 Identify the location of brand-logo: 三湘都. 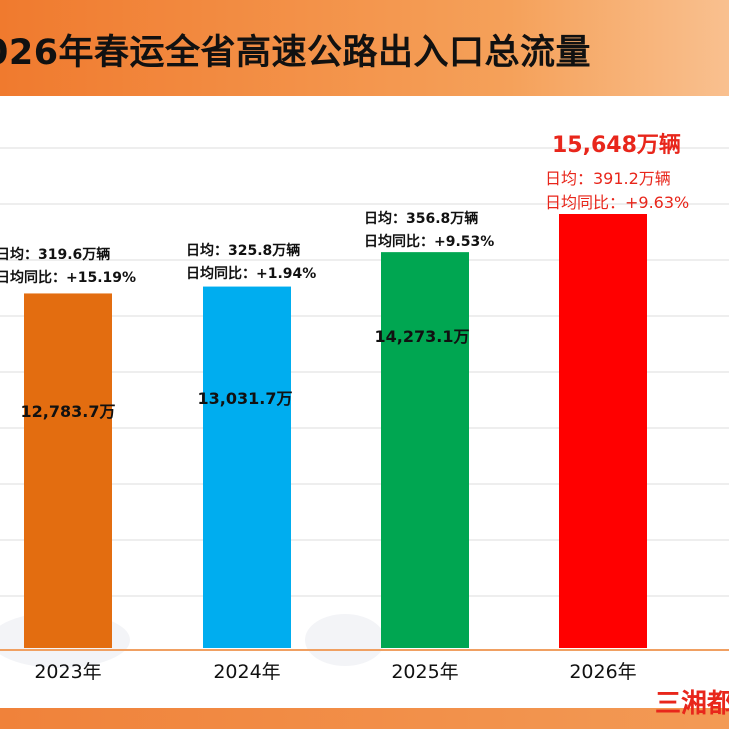
(692, 704).